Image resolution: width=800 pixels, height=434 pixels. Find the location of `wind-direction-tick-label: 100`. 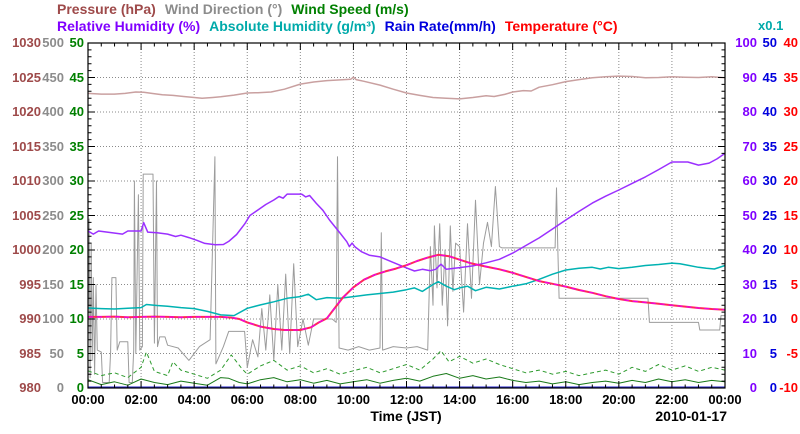

wind-direction-tick-label: 100 is located at coordinates (53, 318).